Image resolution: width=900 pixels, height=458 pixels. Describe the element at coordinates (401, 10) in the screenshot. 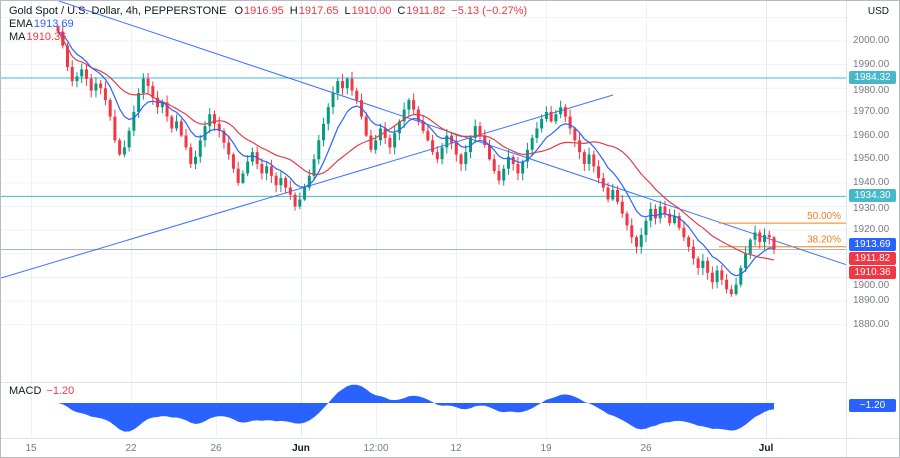

I see `close-label: C` at that location.